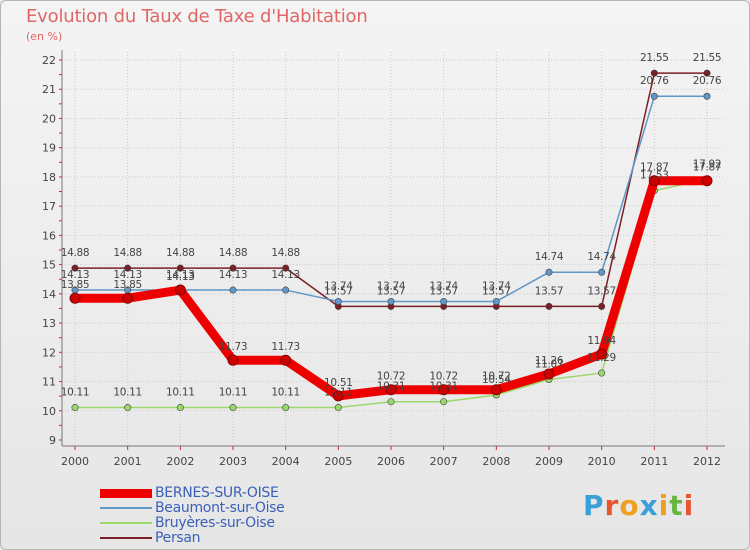 This screenshot has height=550, width=750. What do you see at coordinates (215, 523) in the screenshot?
I see `legend-label: Bruyères-sur-Oise` at bounding box center [215, 523].